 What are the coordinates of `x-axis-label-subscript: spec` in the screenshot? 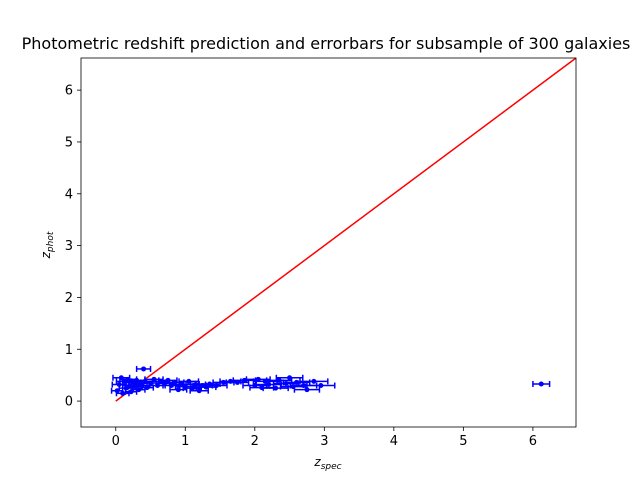 It's located at (331, 467).